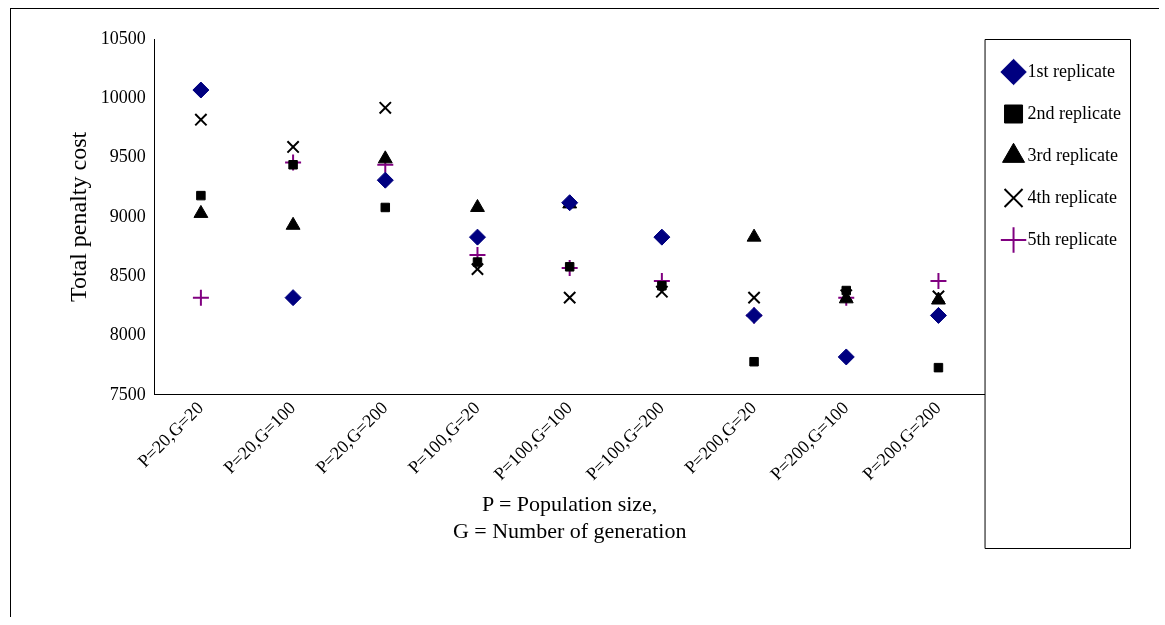  Describe the element at coordinates (127, 156) in the screenshot. I see `y-tick-label: 9500` at that location.